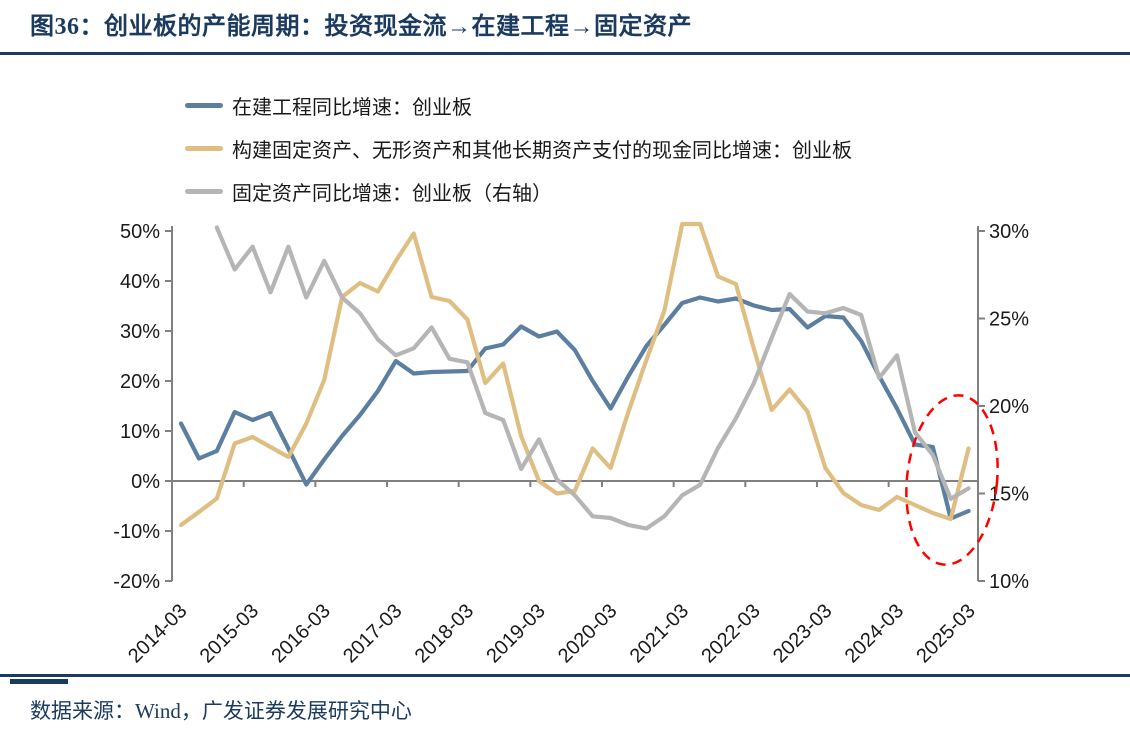  I want to click on x-axis-label: 2022-03, so click(730, 633).